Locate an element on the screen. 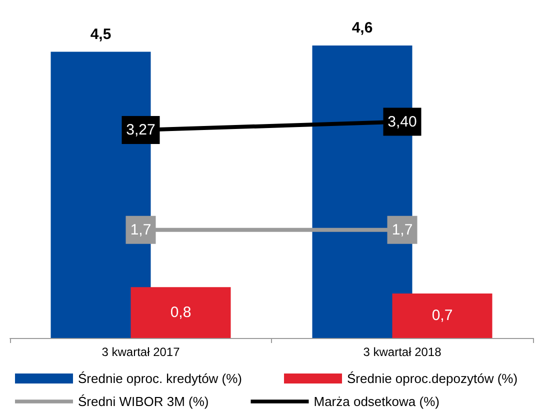  data-label: 3,40 is located at coordinates (402, 121).